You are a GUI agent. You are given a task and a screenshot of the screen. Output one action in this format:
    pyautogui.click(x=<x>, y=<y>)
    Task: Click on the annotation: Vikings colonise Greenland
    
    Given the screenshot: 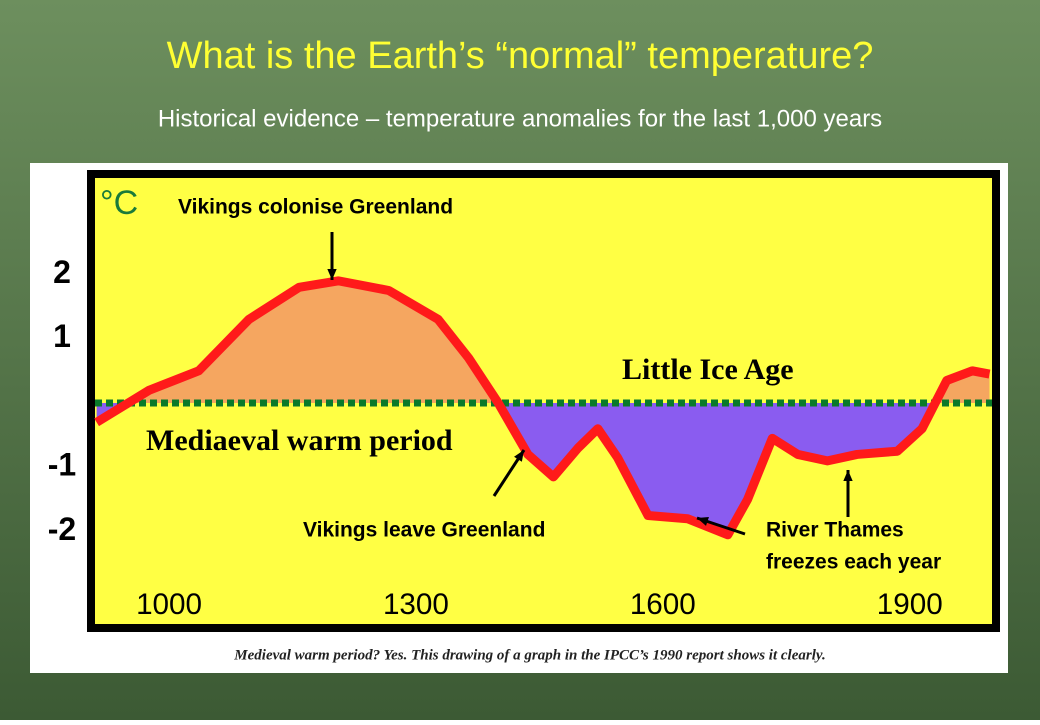 What is the action you would take?
    pyautogui.click(x=315, y=207)
    